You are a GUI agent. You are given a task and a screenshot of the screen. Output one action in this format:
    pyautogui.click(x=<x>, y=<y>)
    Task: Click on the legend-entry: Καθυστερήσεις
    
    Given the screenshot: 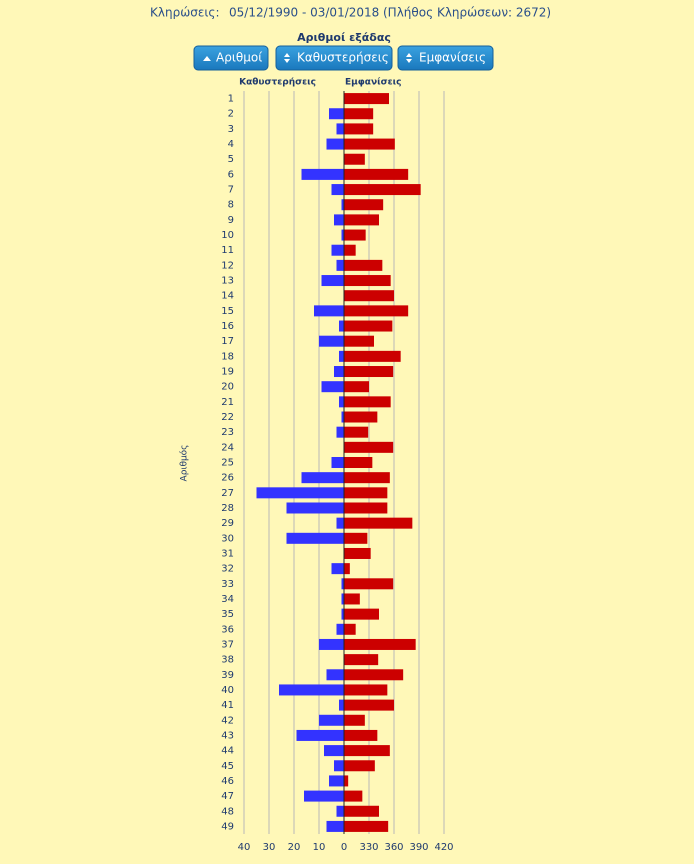 What is the action you would take?
    pyautogui.click(x=277, y=83)
    